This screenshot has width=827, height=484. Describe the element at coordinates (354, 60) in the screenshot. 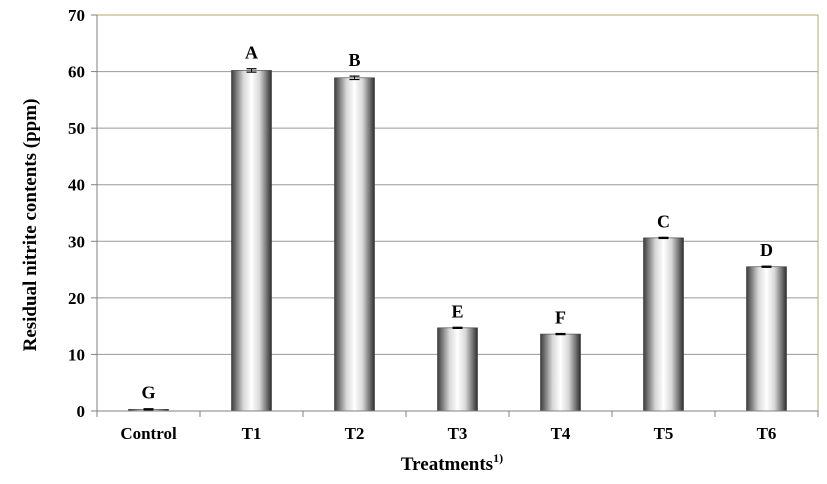

I see `significance-label: B` at that location.